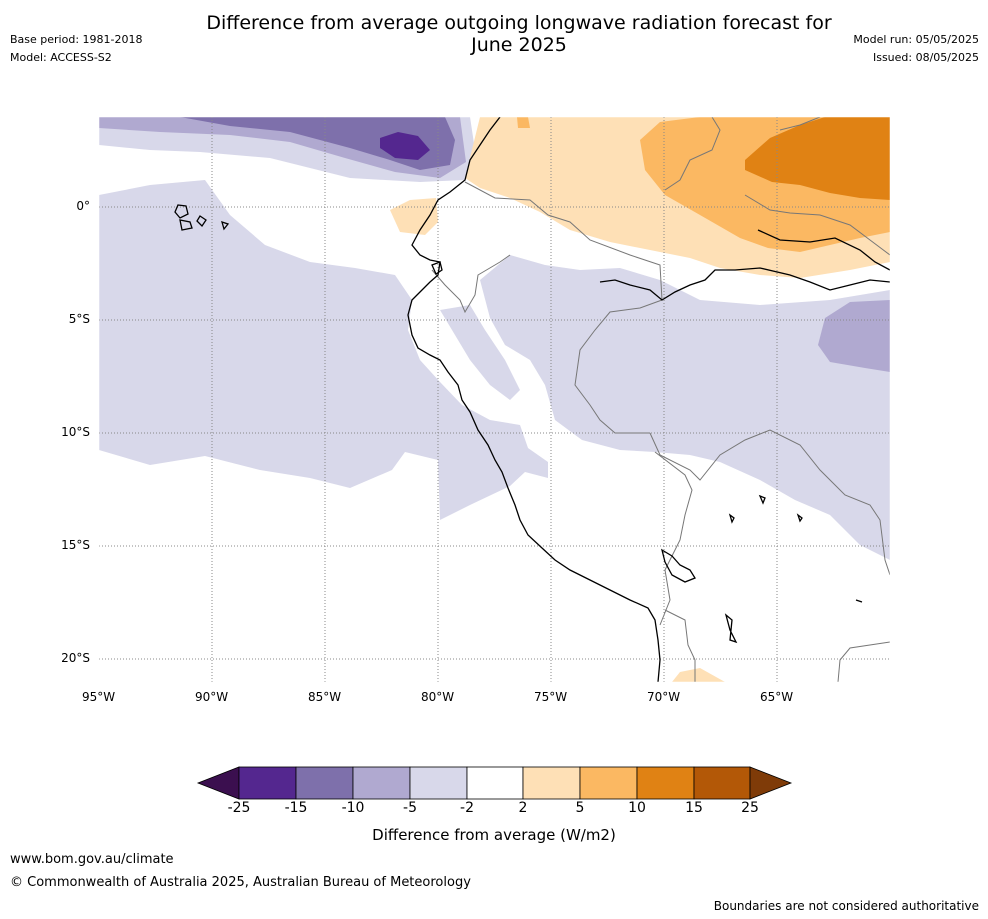 This screenshot has width=988, height=919. Describe the element at coordinates (859, 601) in the screenshot. I see `island-east` at that location.